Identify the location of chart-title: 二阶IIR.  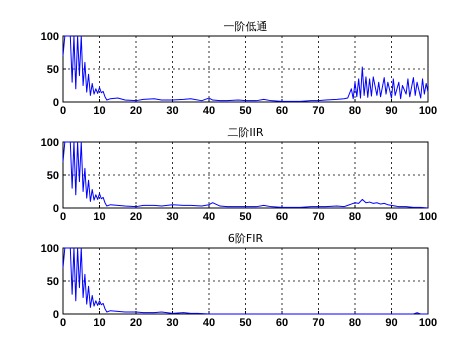
(245, 132).